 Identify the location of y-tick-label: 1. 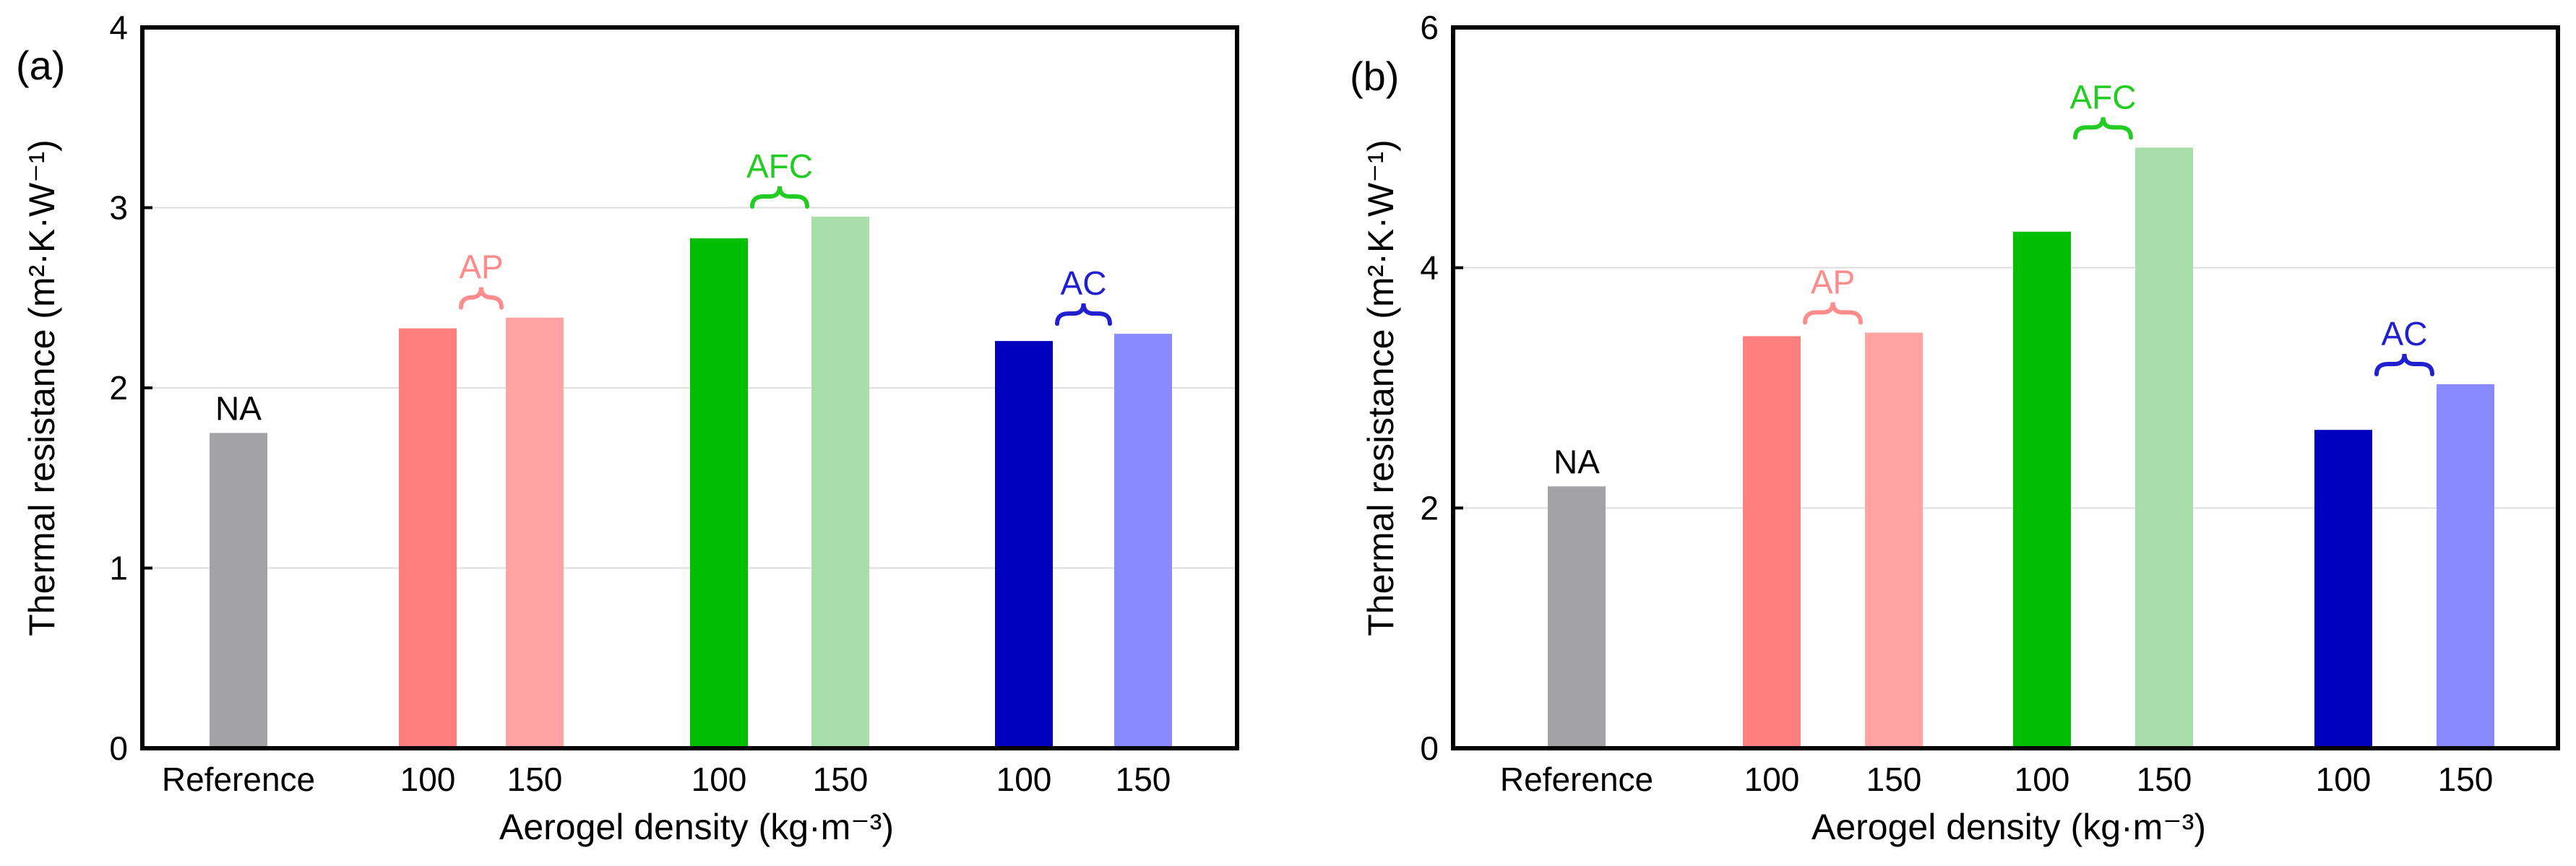
(118, 568).